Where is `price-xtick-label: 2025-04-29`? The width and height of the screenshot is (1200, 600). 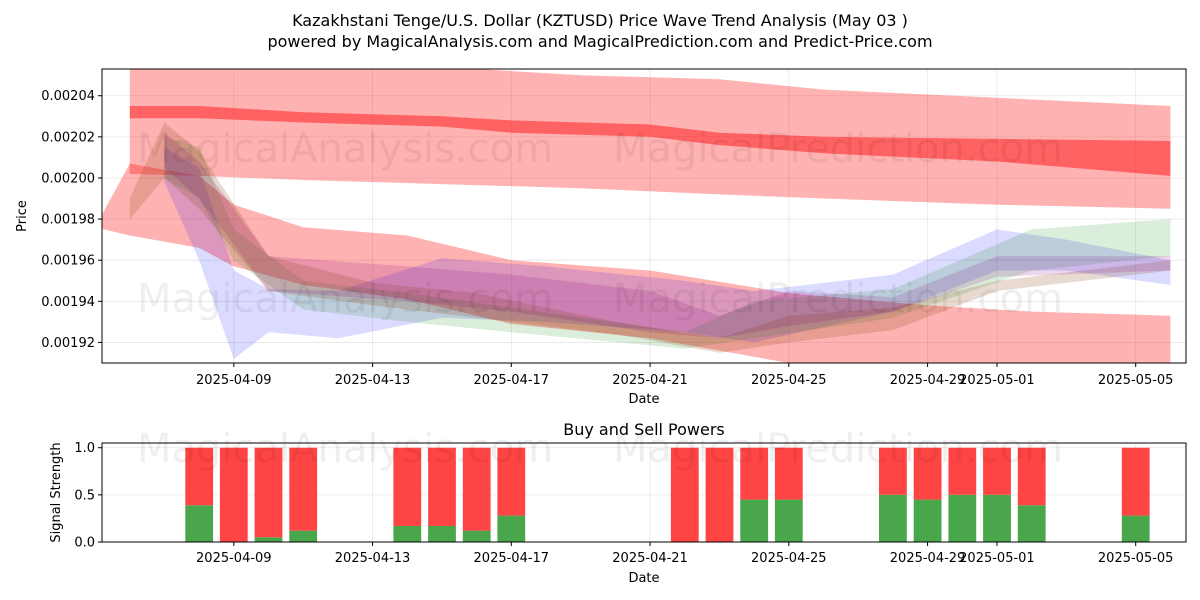 price-xtick-label: 2025-04-29 is located at coordinates (928, 380).